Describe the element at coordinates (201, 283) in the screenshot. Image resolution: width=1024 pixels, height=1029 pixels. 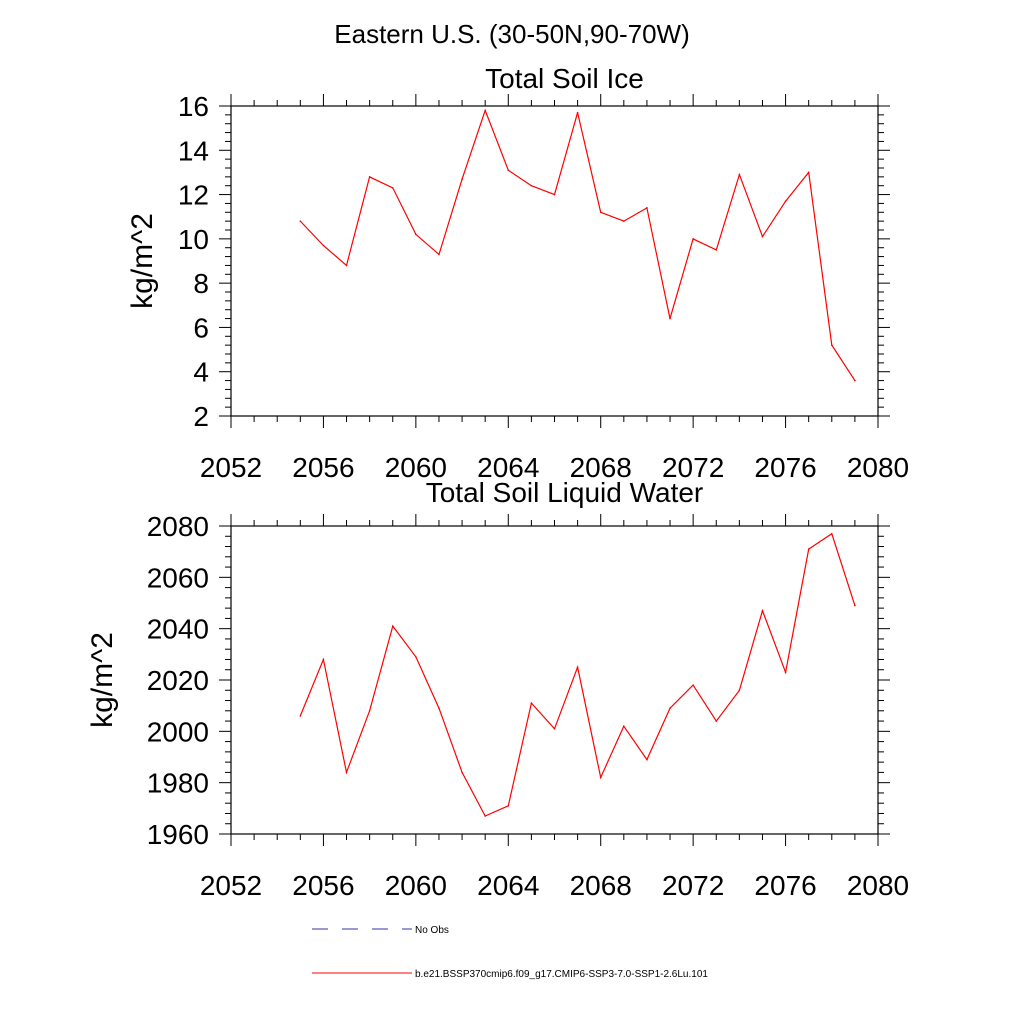
I see `y-tick-label: 8` at that location.